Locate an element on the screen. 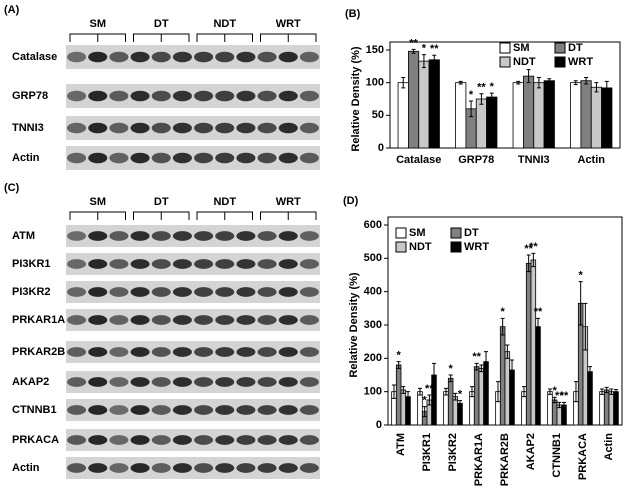 The width and height of the screenshot is (629, 488). y-tick-label: 300 is located at coordinates (373, 325).